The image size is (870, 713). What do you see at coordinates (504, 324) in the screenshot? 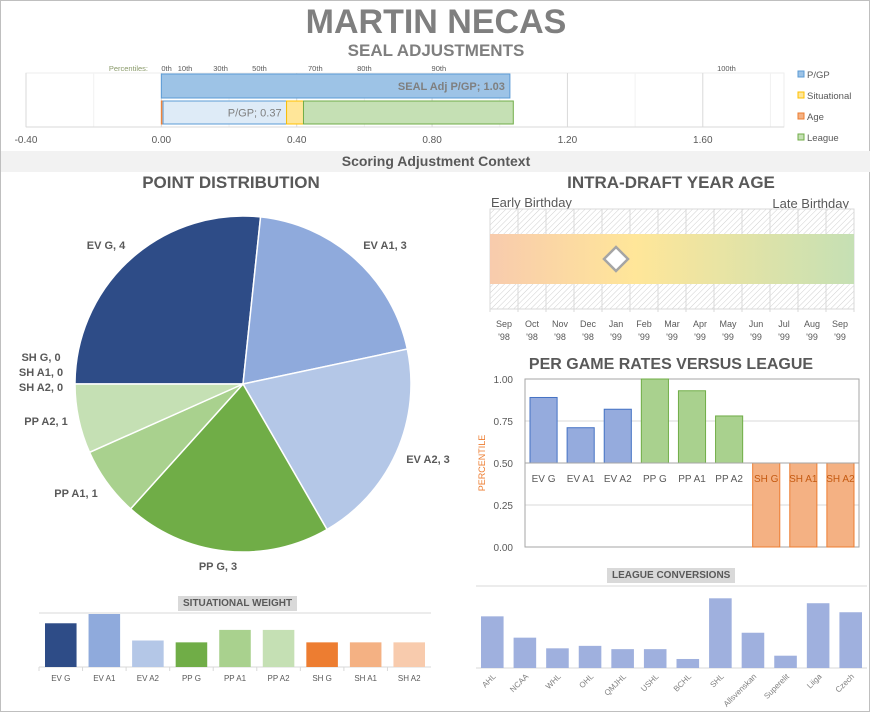
I see `month-label: Sep` at bounding box center [504, 324].